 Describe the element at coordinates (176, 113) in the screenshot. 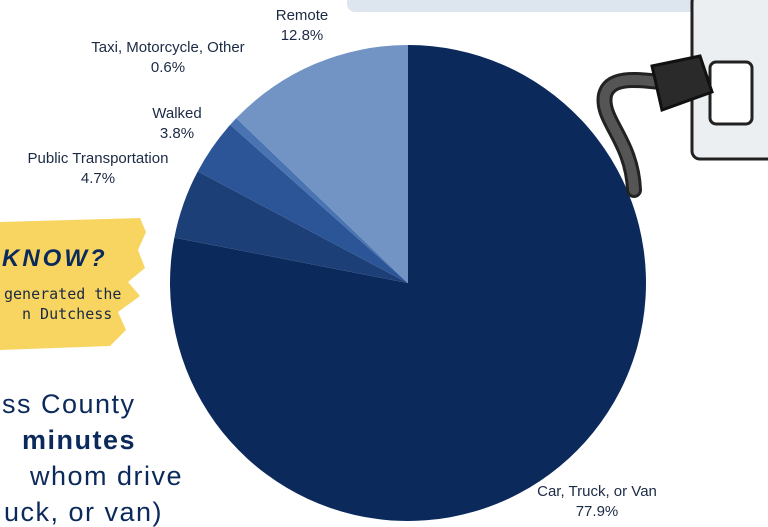

I see `slice-label: Walked` at that location.